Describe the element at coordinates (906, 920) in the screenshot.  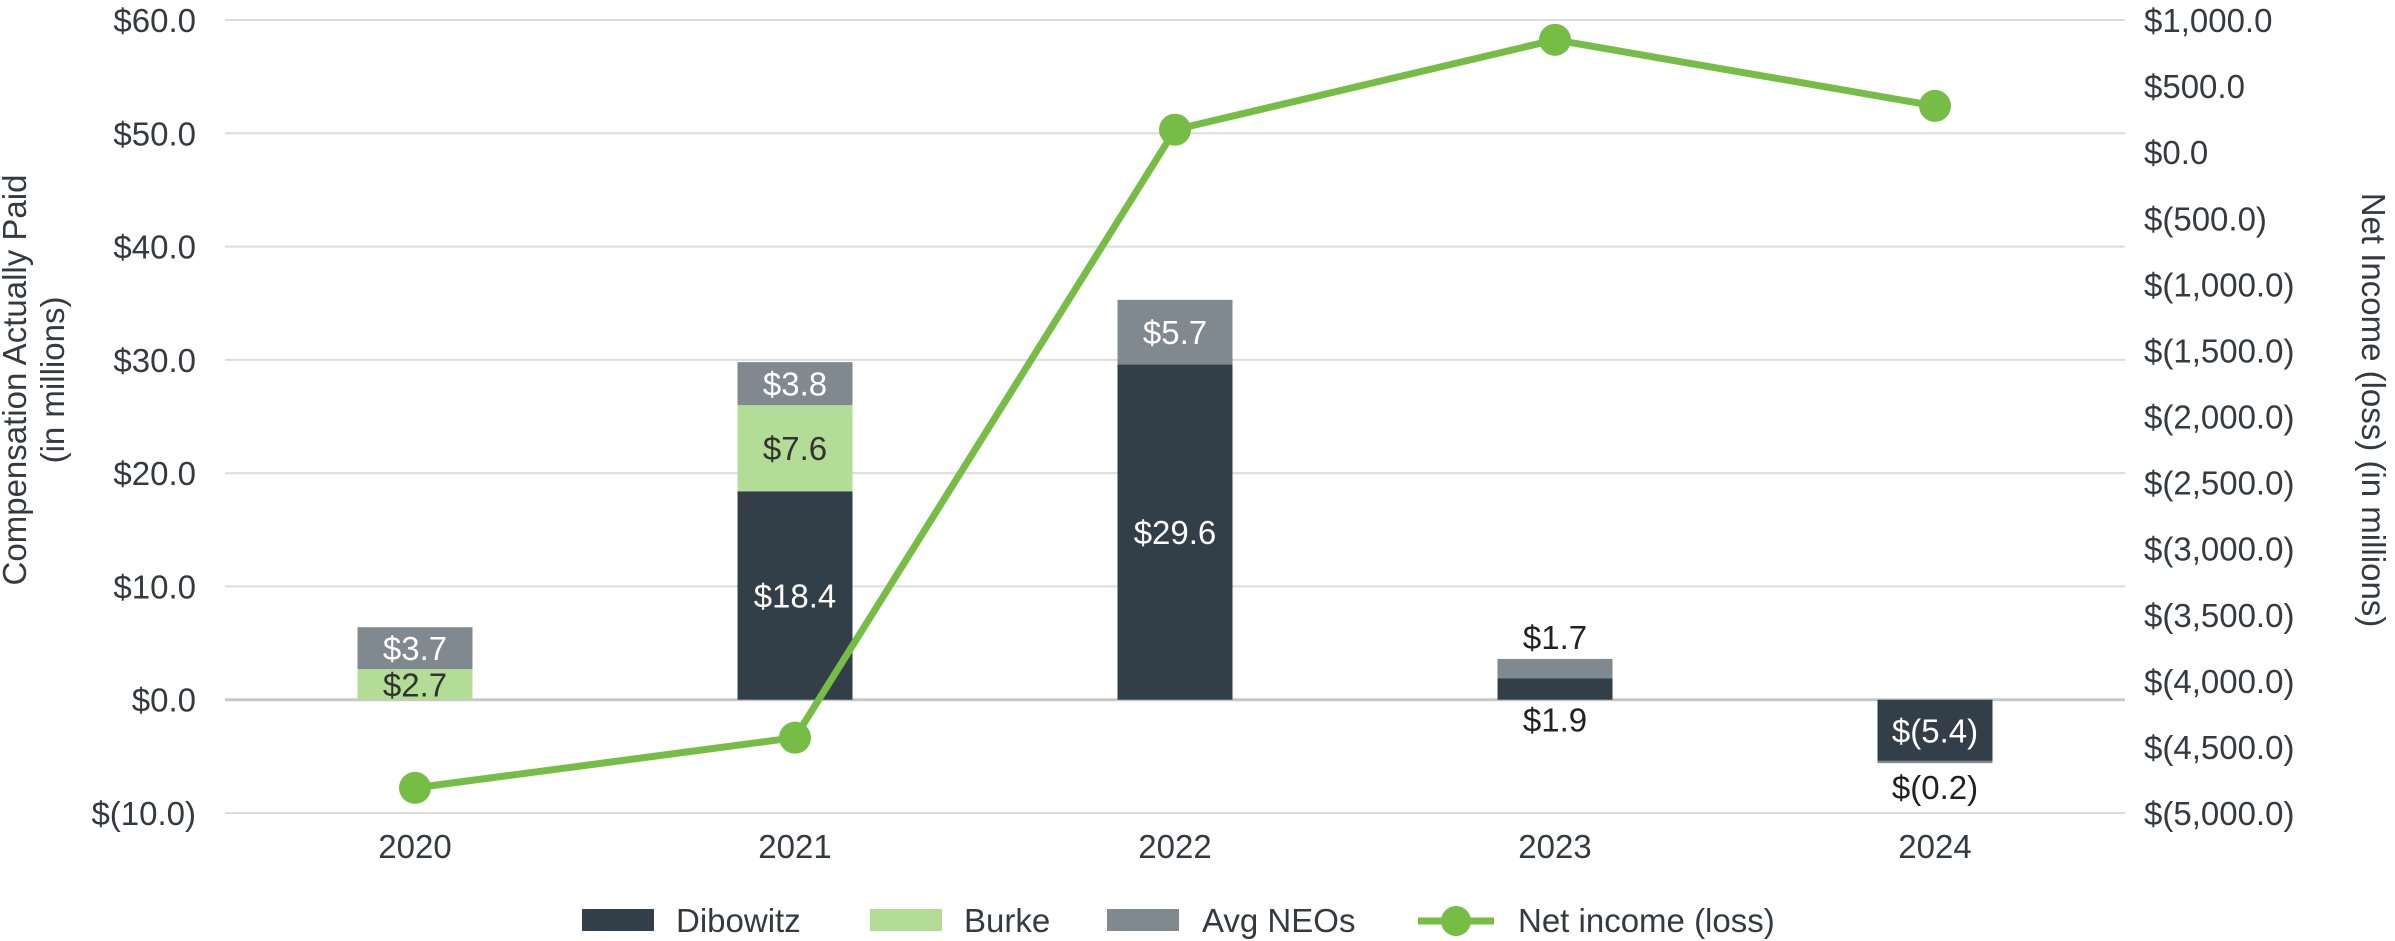
I see `legend-swatch-burke` at that location.